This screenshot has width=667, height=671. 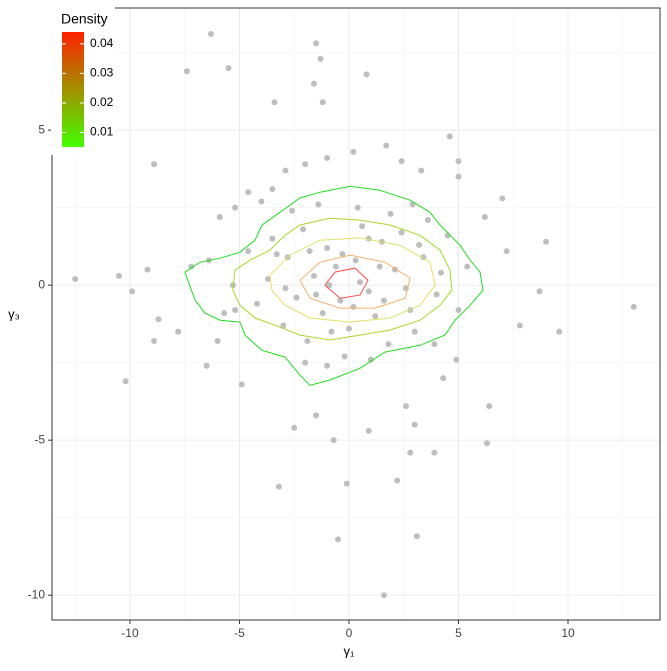 What do you see at coordinates (73, 89) in the screenshot?
I see `colorbar` at bounding box center [73, 89].